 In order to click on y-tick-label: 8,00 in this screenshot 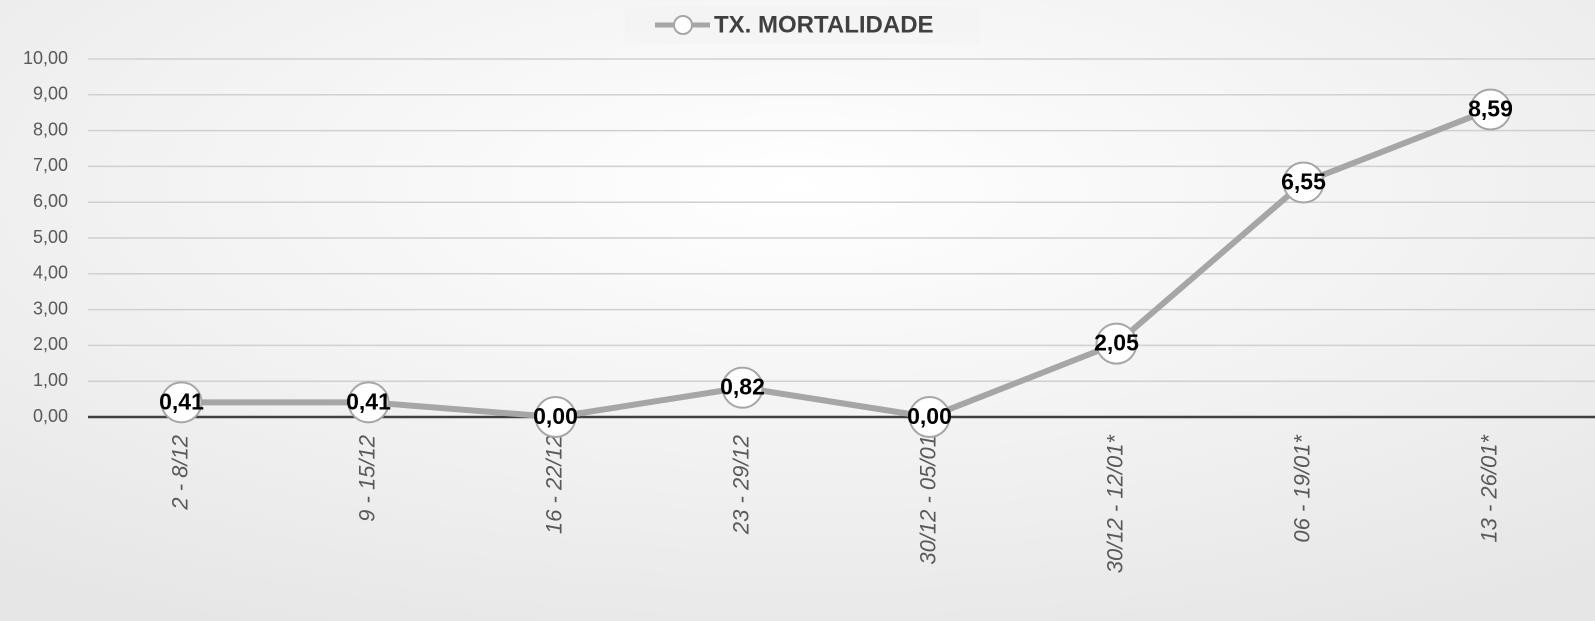, I will do `click(50, 129)`.